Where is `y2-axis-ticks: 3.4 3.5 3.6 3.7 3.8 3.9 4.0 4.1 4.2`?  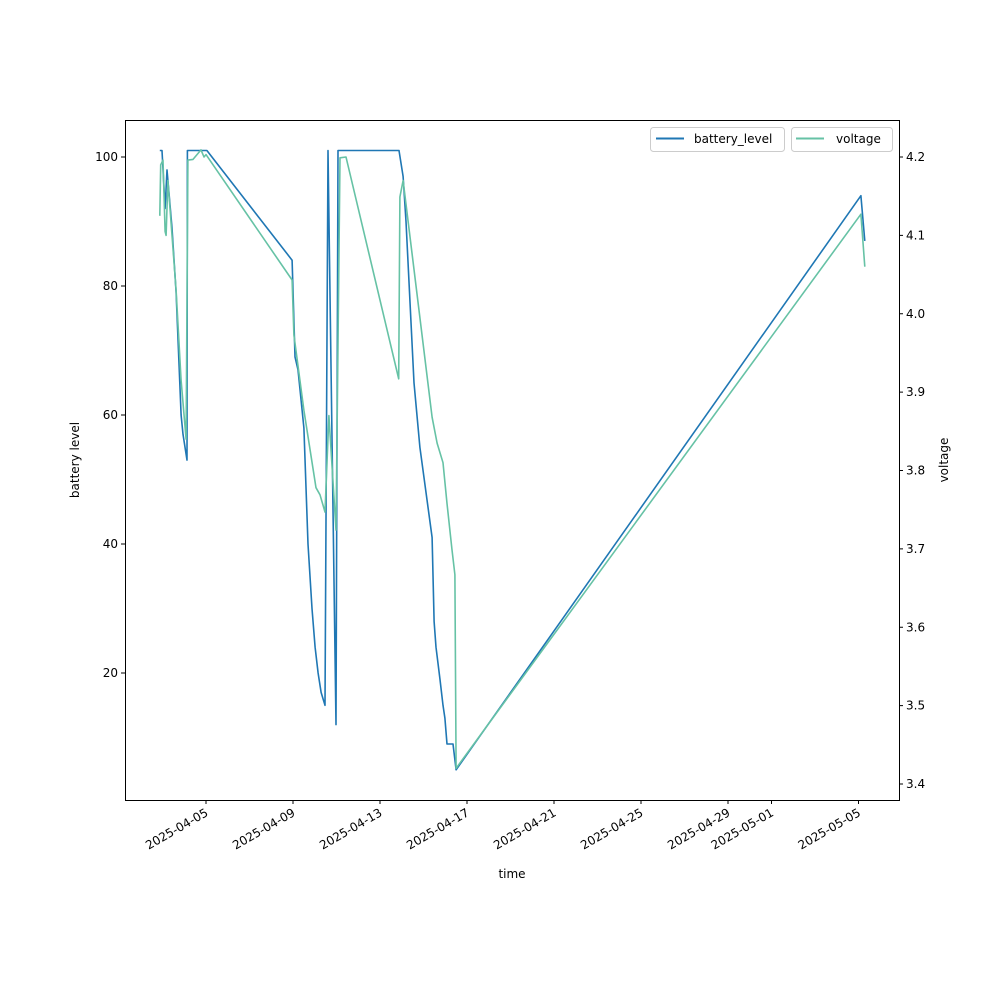 y2-axis-ticks: 3.4 3.5 3.6 3.7 3.8 3.9 4.0 4.1 4.2 is located at coordinates (912, 470).